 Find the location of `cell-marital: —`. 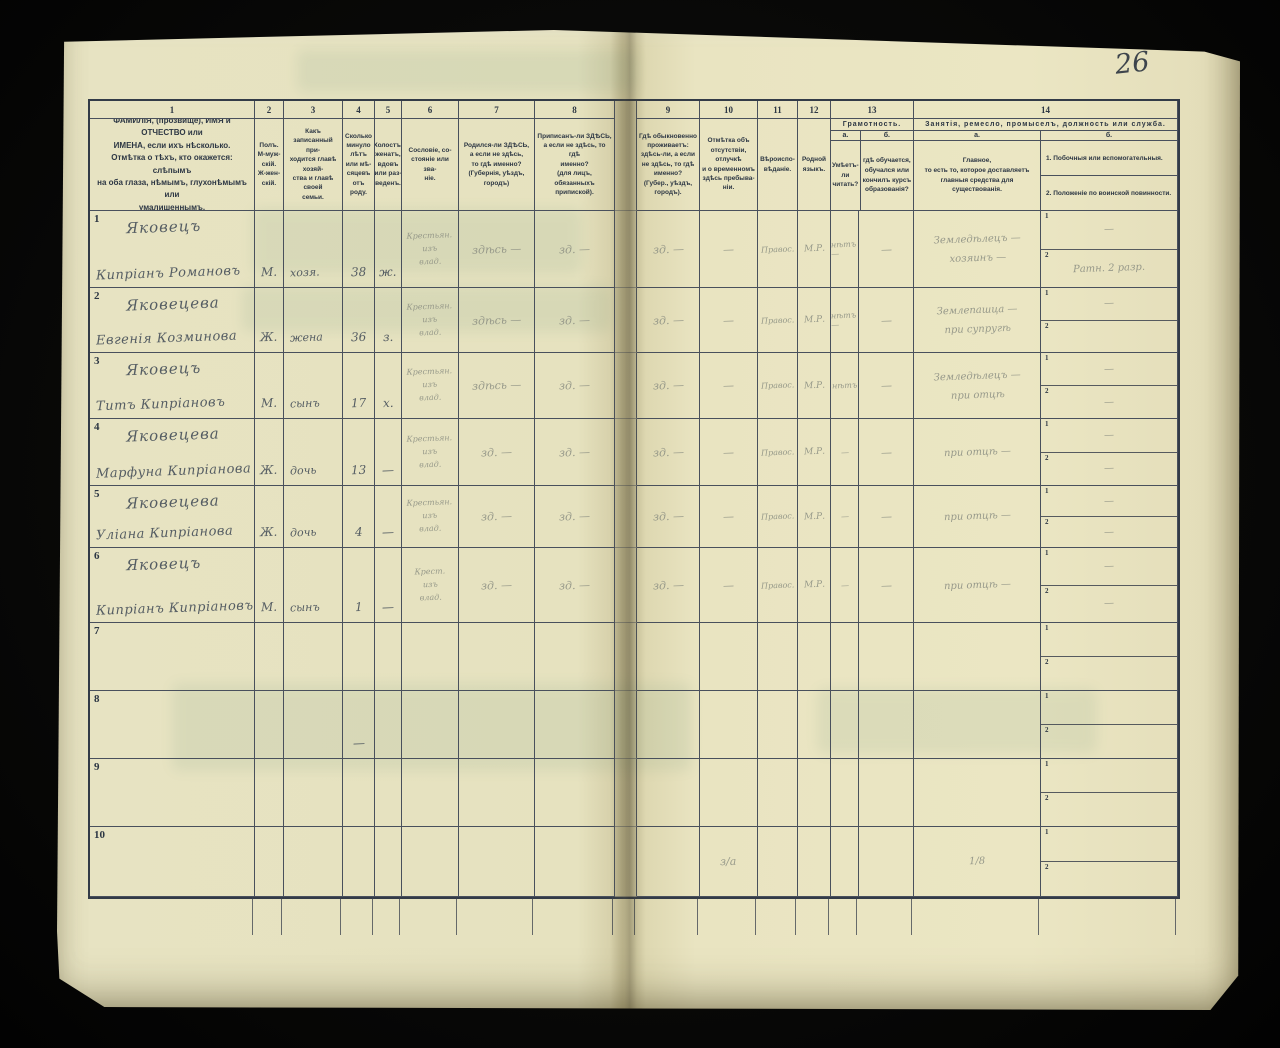

cell-marital: — is located at coordinates (388, 452).